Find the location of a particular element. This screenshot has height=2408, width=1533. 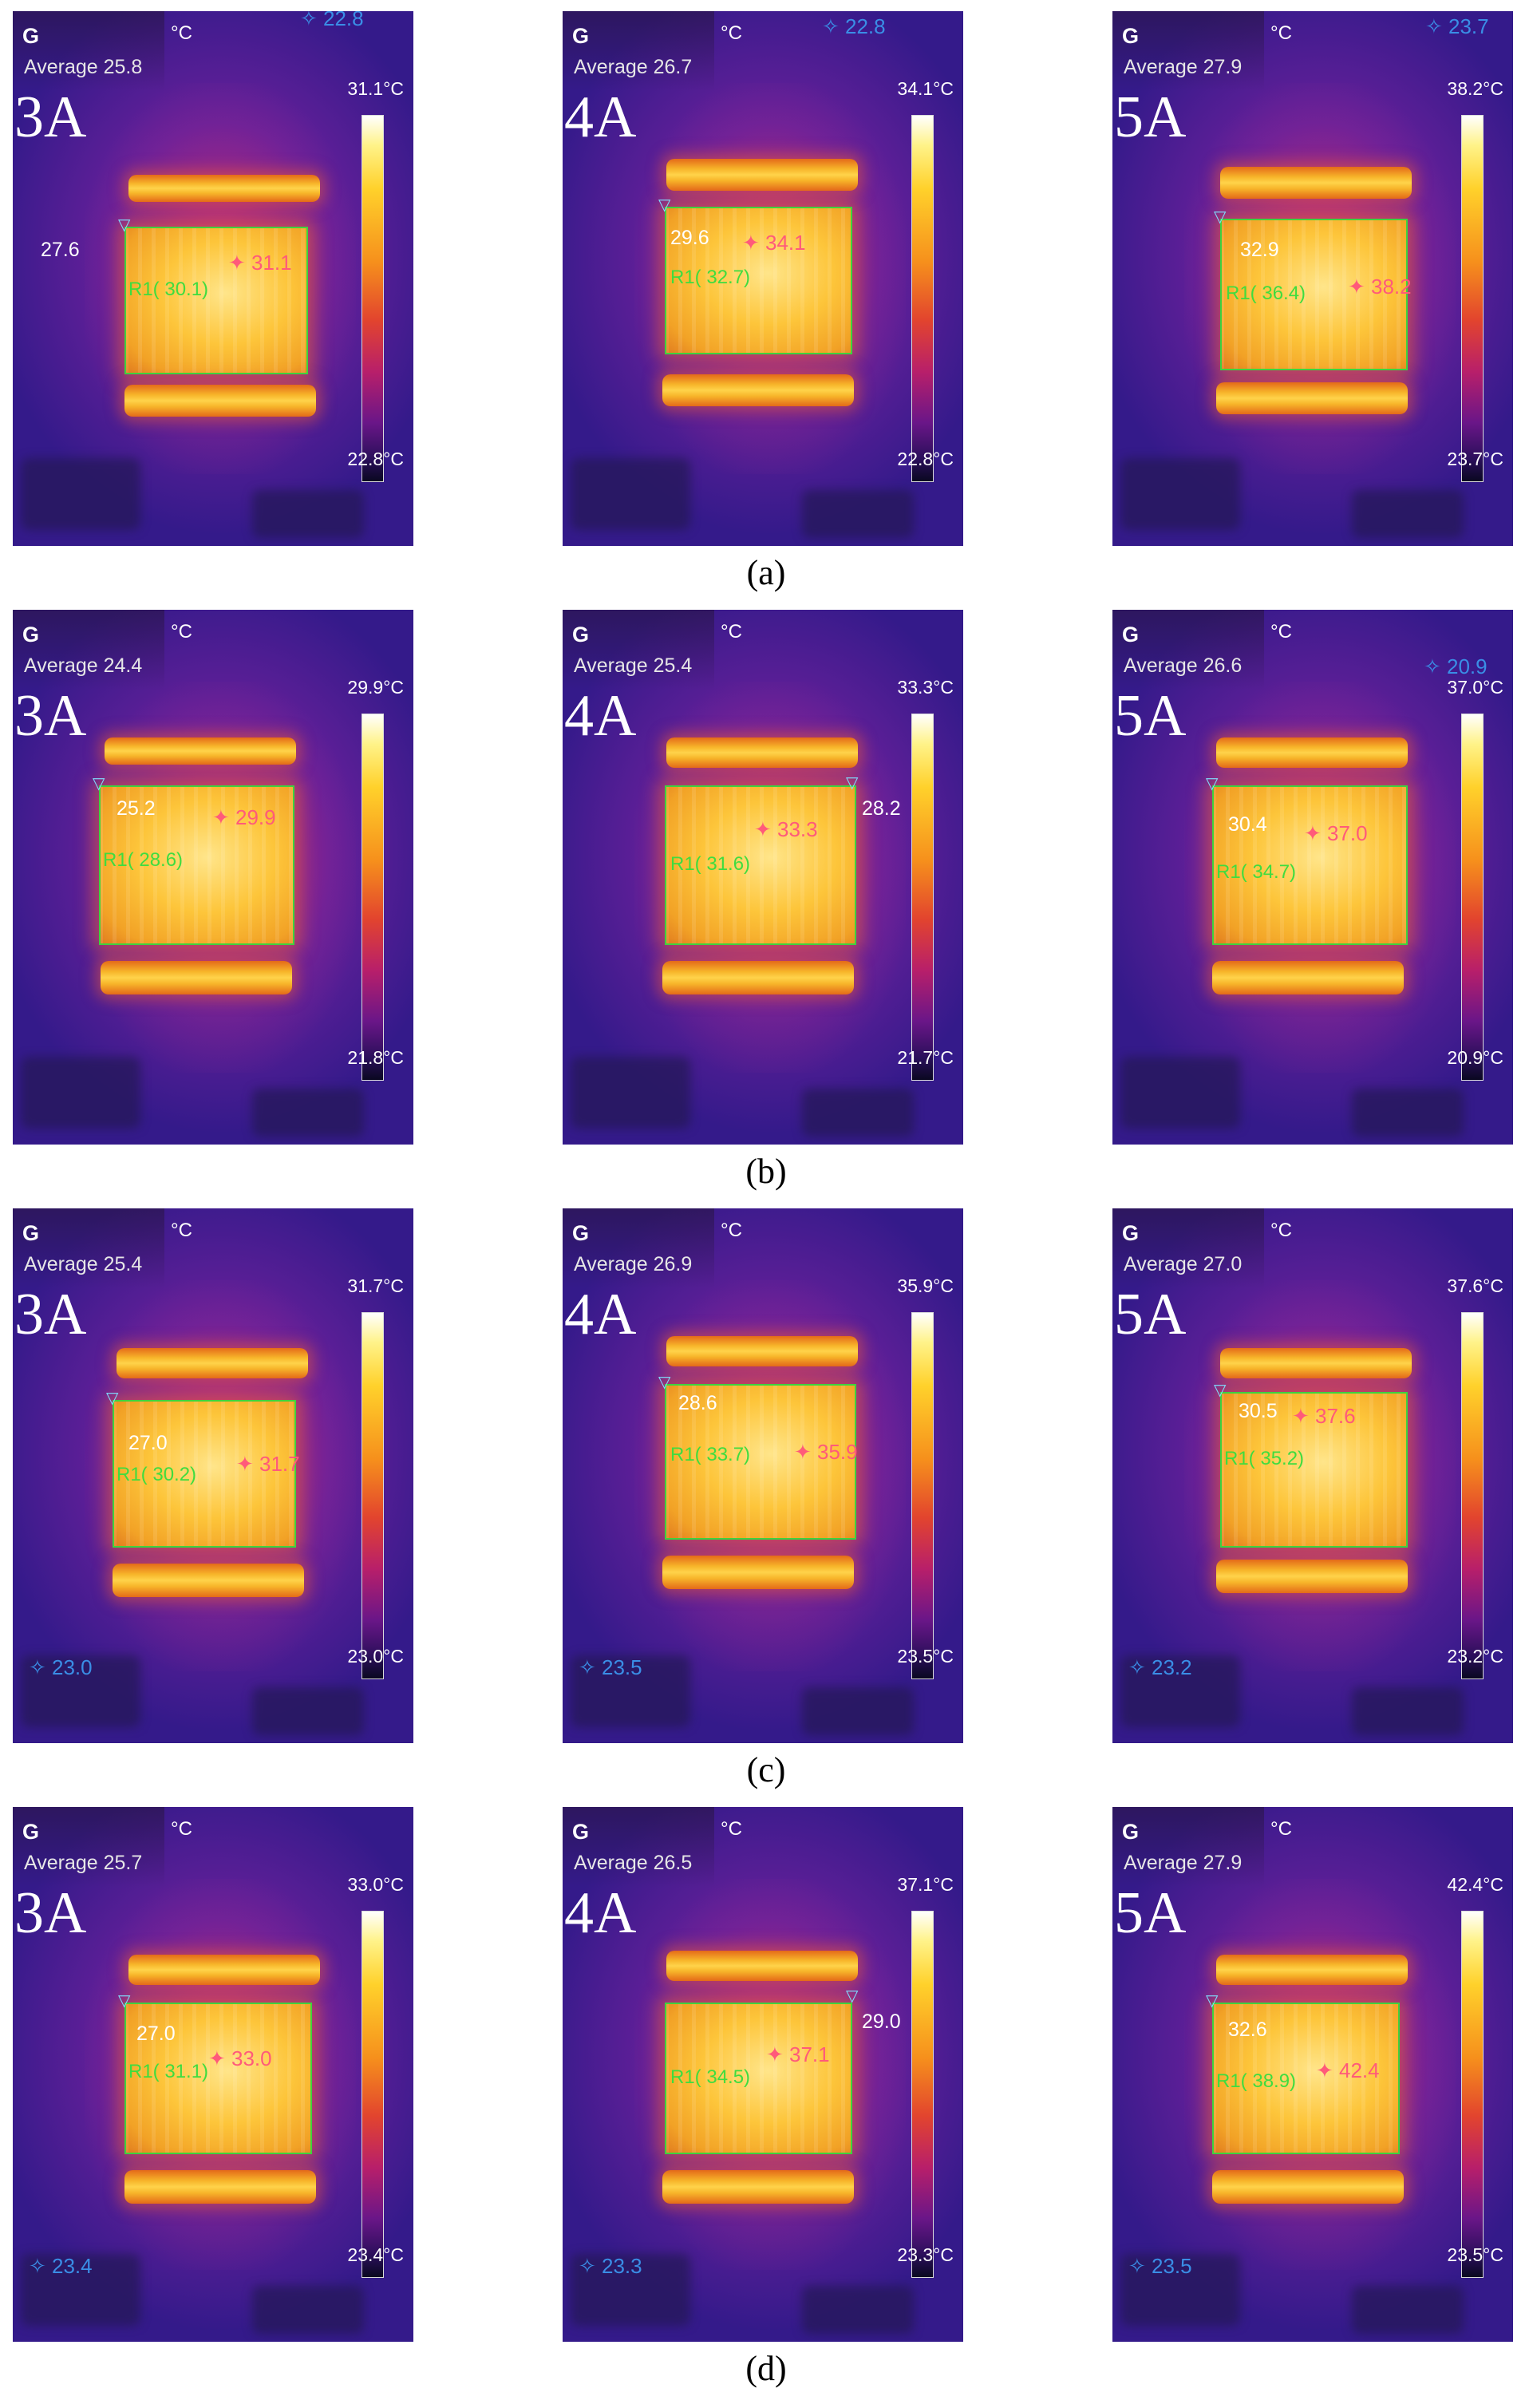

max-point-readout: ✦ 33.0 is located at coordinates (240, 2058).